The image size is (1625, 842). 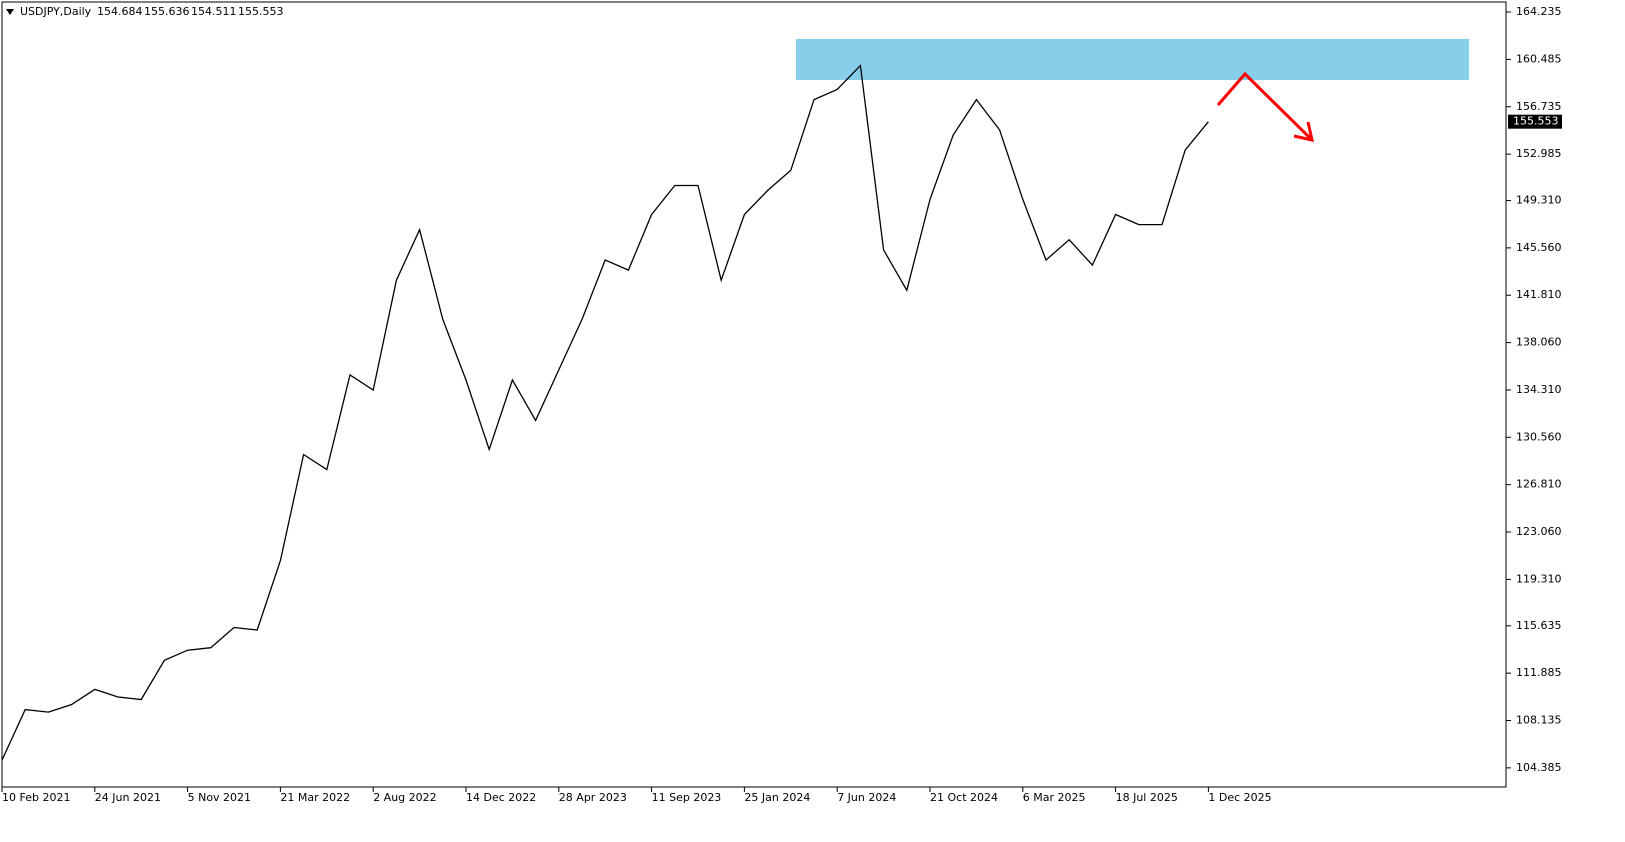 What do you see at coordinates (128, 797) in the screenshot?
I see `x-tick-label: 24 Jun 2021` at bounding box center [128, 797].